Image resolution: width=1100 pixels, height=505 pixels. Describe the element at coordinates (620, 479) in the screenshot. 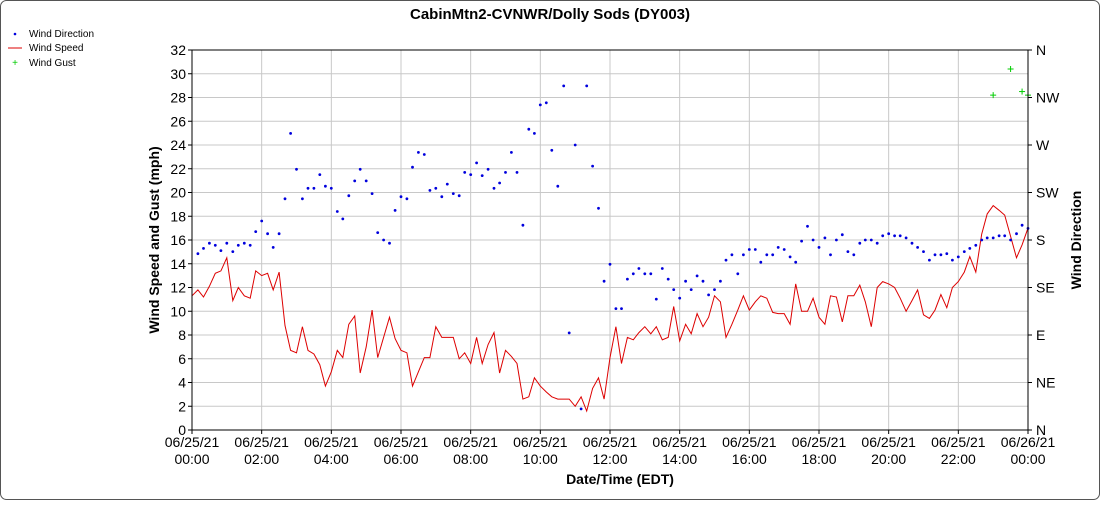

I see `x-axis-label: Date/Time (EDT)` at that location.